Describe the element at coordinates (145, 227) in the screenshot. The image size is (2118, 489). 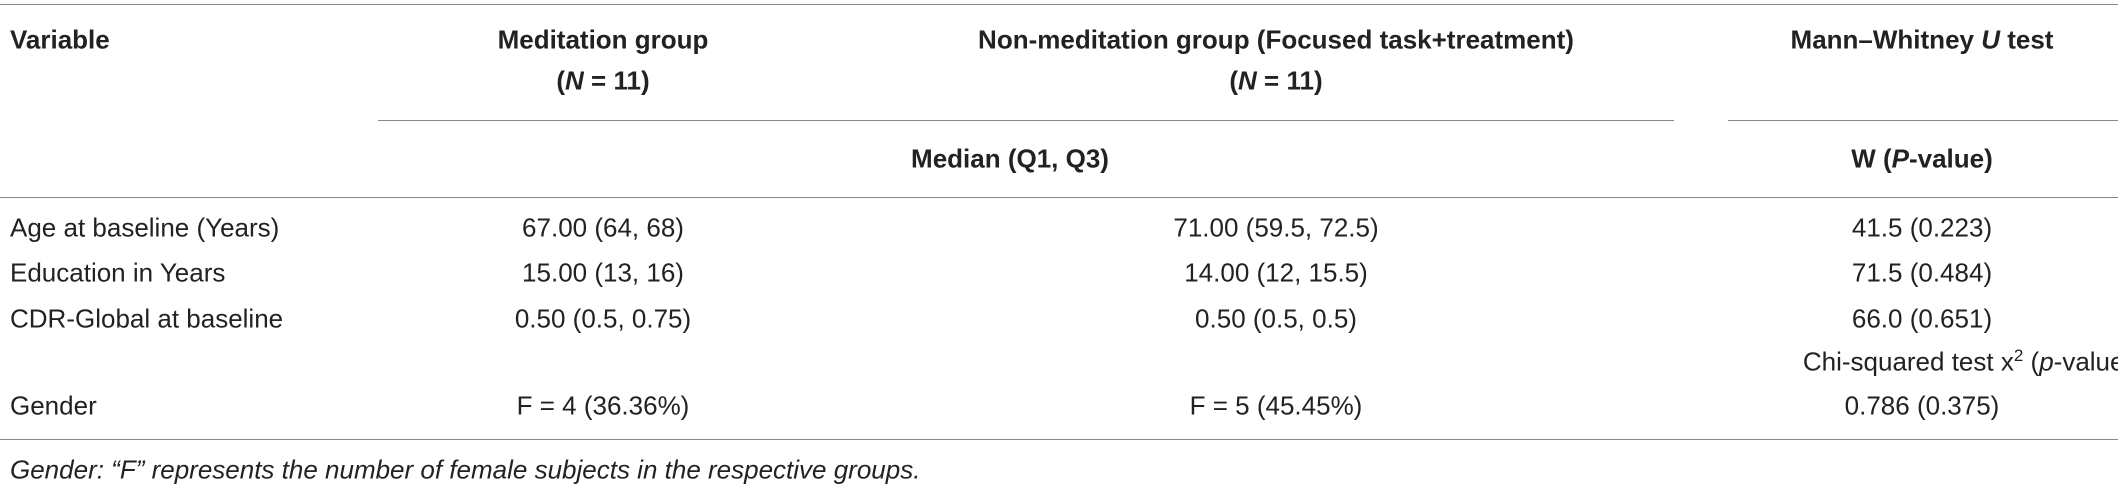
I see `row-label: Age at baseline (Years)` at that location.